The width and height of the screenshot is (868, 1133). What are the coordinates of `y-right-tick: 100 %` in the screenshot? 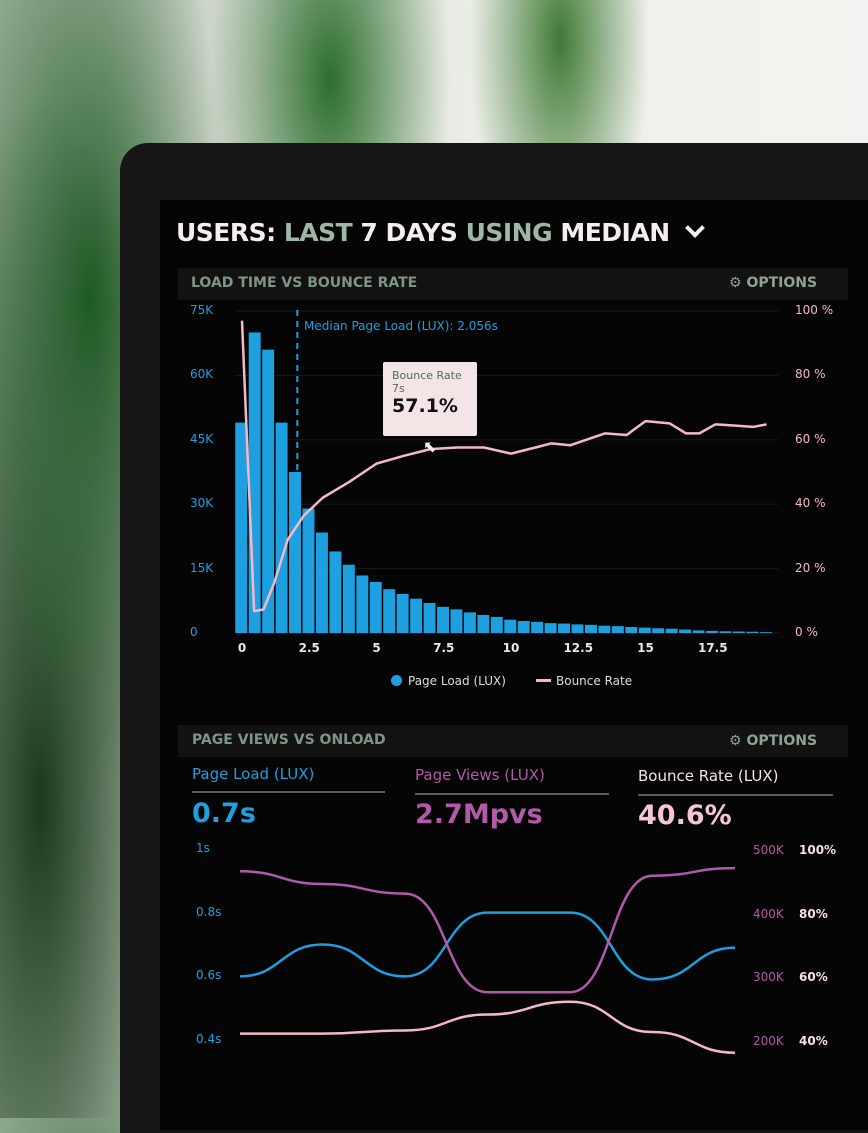 It's located at (814, 310).